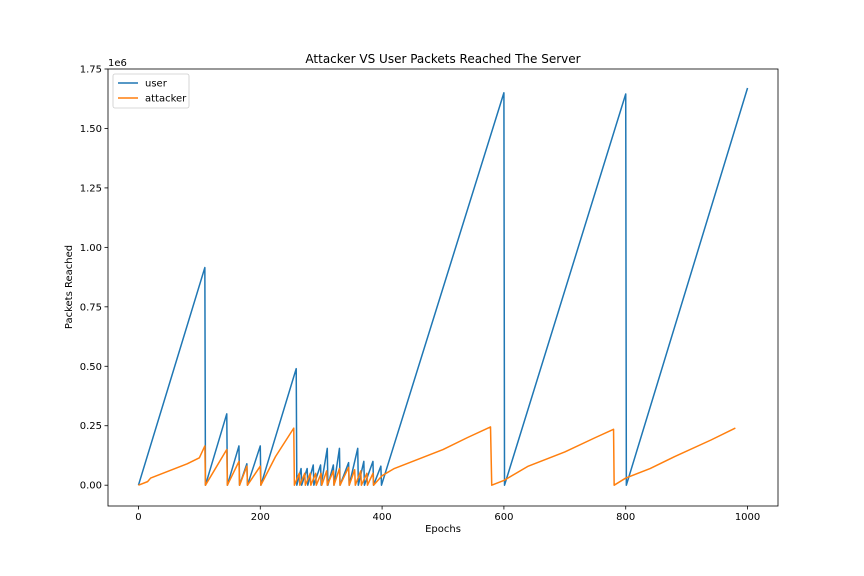  I want to click on x-tick-label: 600, so click(503, 517).